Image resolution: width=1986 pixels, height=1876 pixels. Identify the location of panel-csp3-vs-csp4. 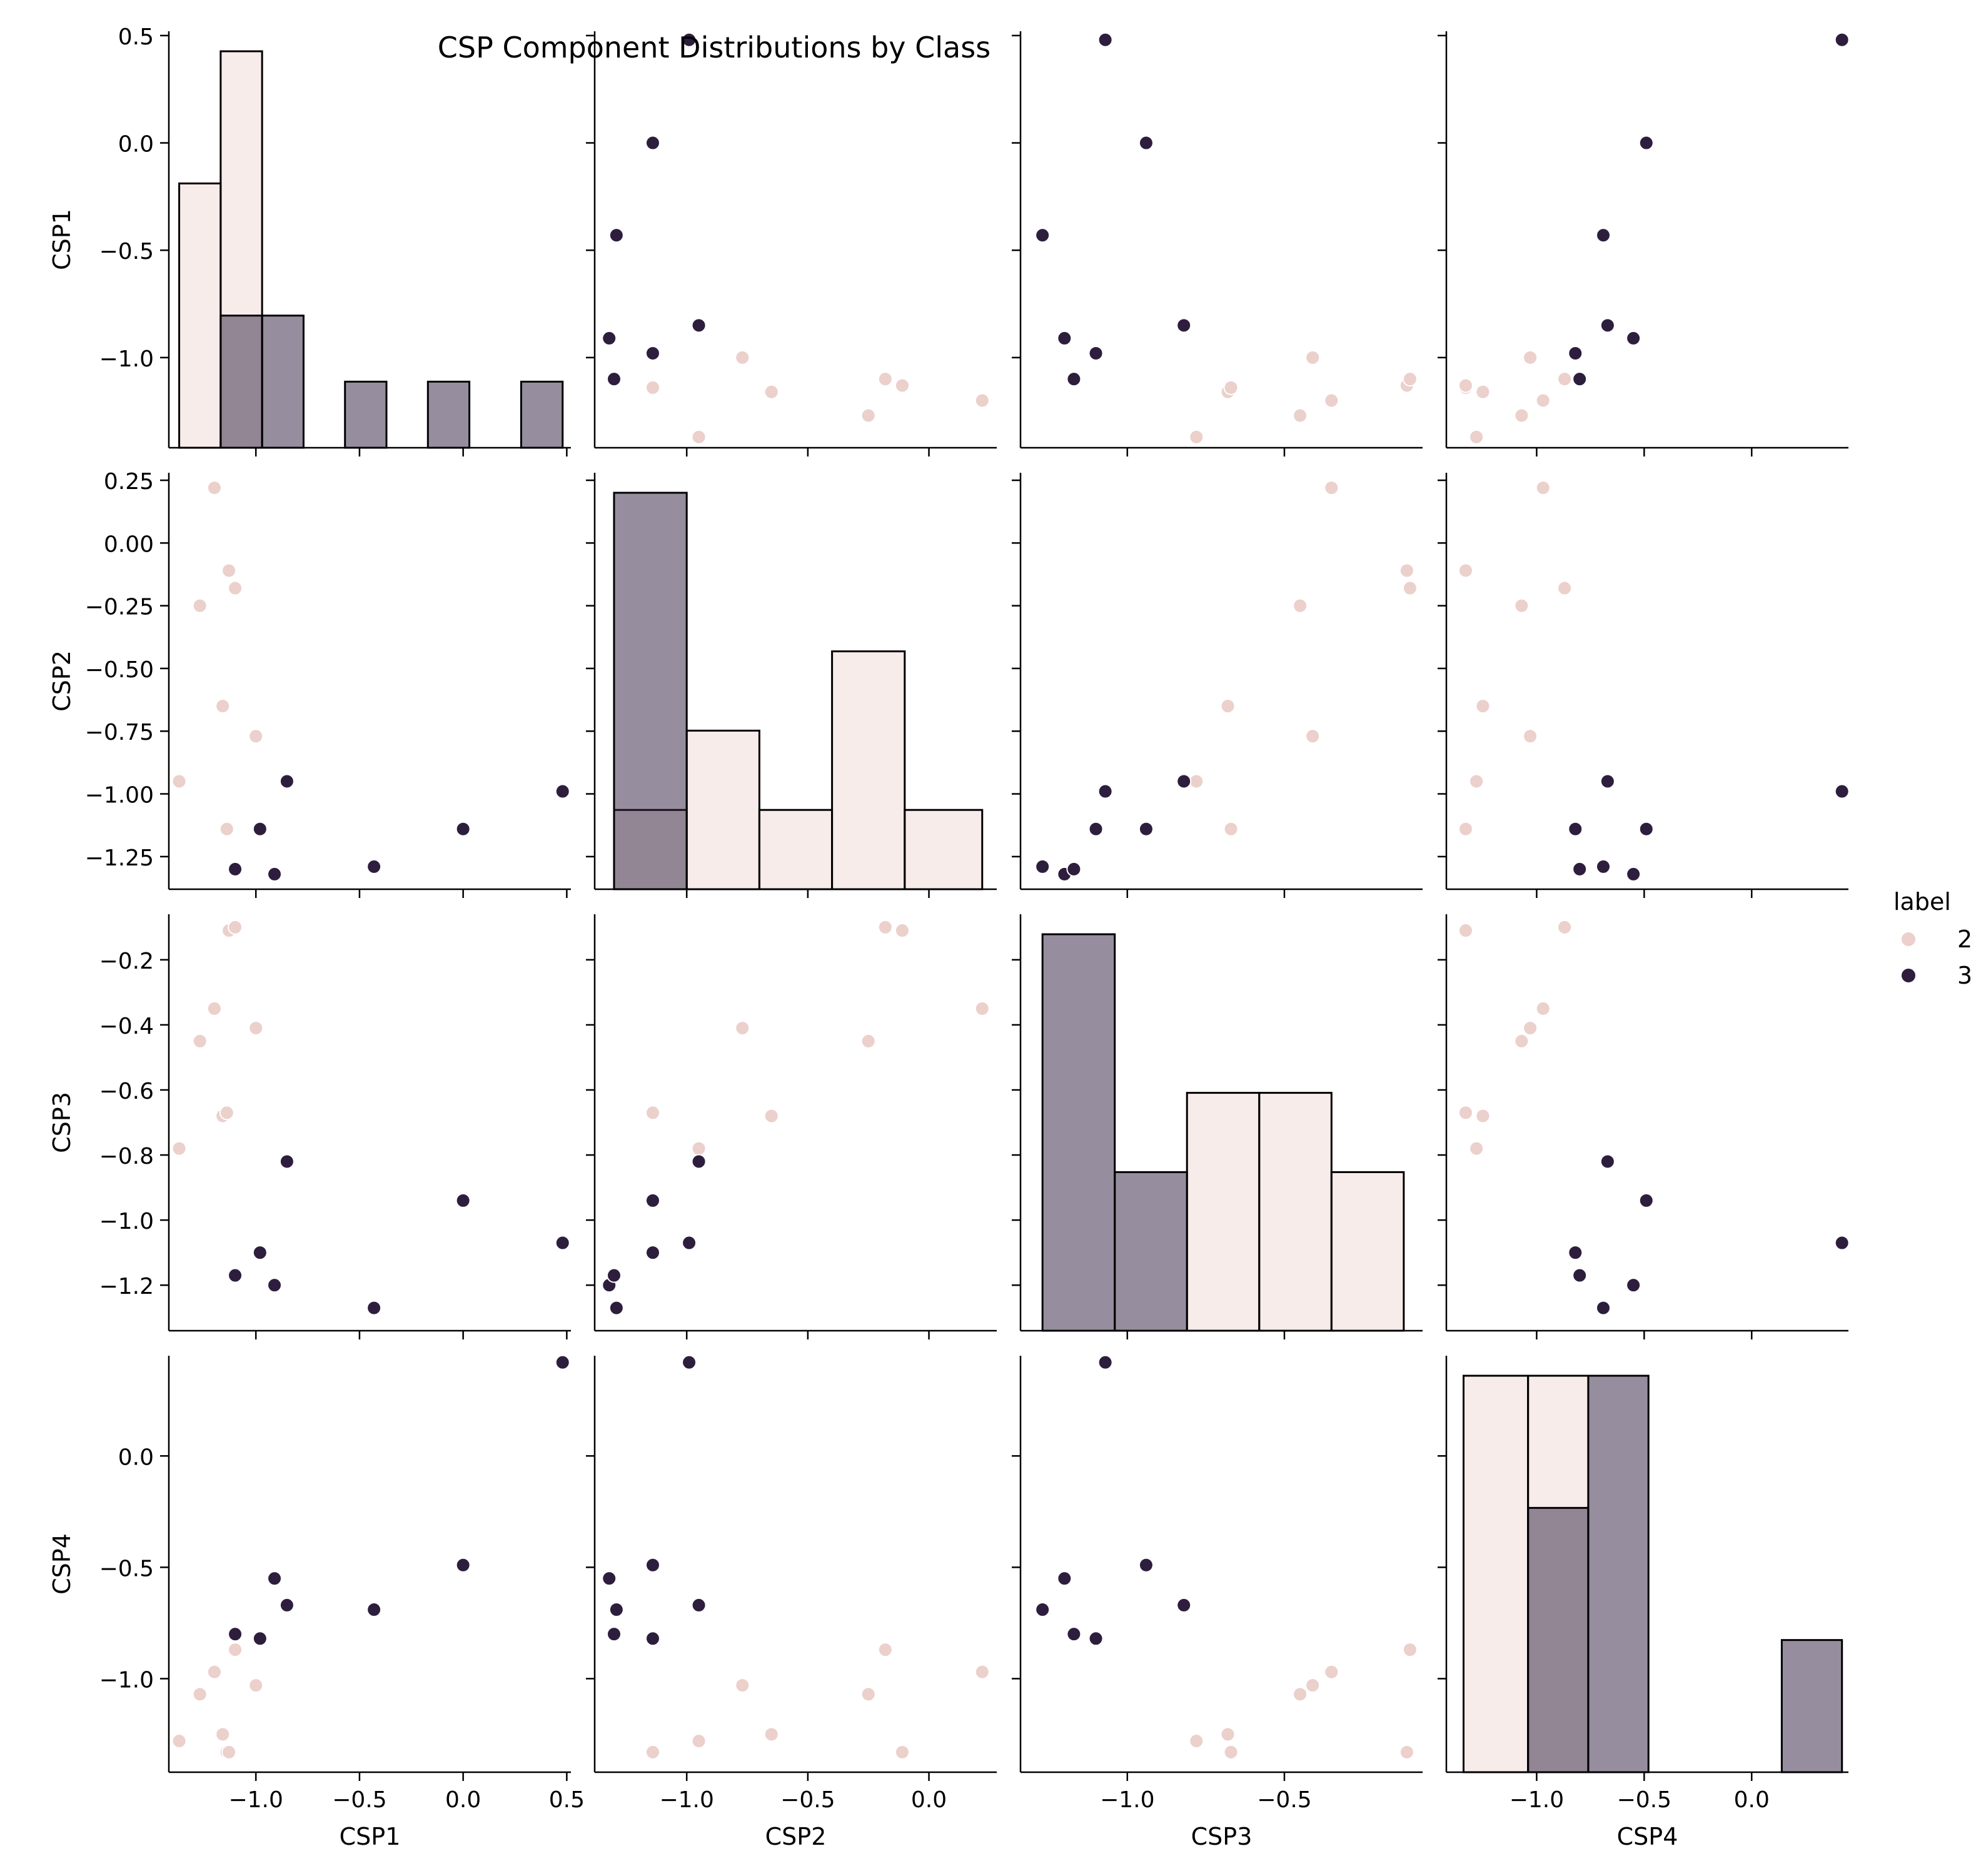
(1644, 1126).